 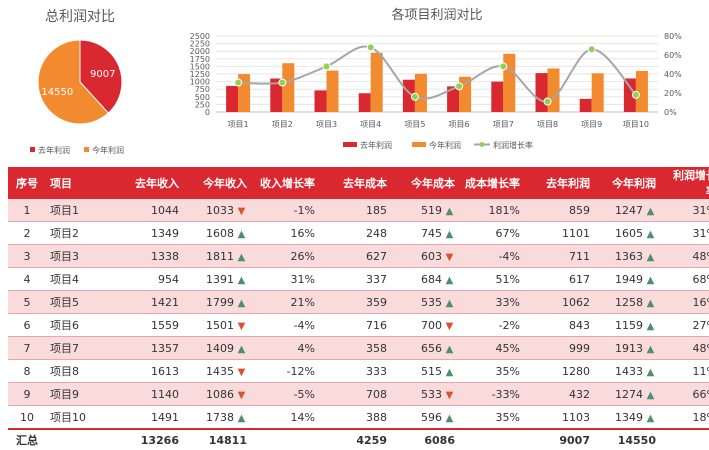 I want to click on cell-name: 项目6, so click(x=77, y=325).